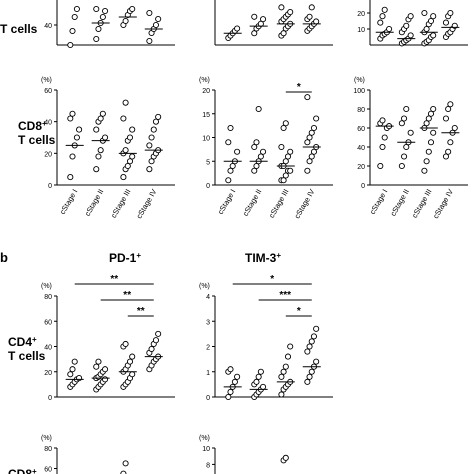  I want to click on y-tick-label: 80, so click(48, 449).